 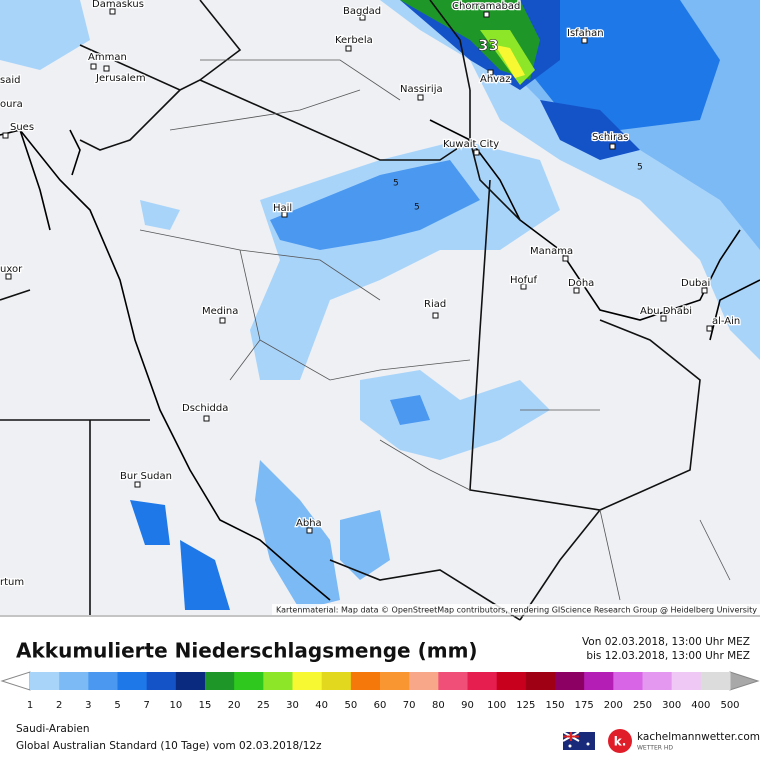 I want to click on title: Akkumulierte Niederschlagsmenge (mm), so click(x=247, y=651).